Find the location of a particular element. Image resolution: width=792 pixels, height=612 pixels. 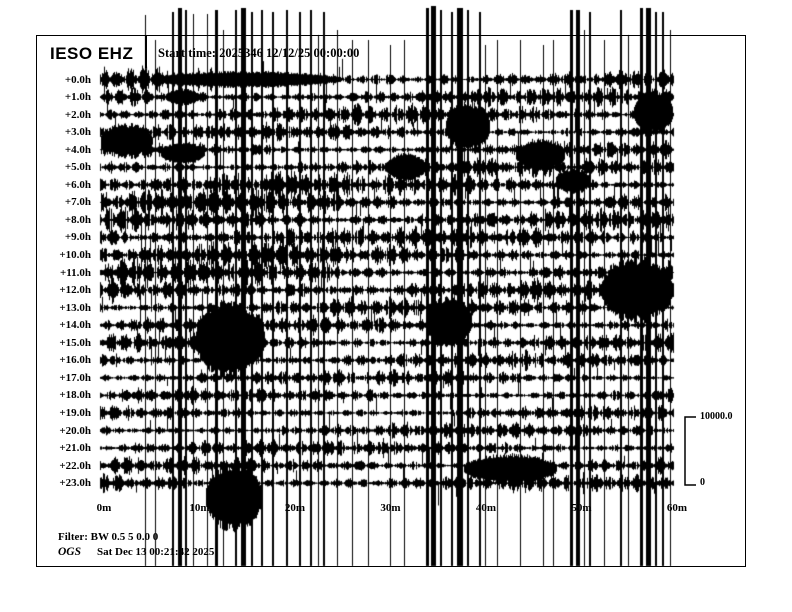

hour-label: +3.0h is located at coordinates (77, 132).